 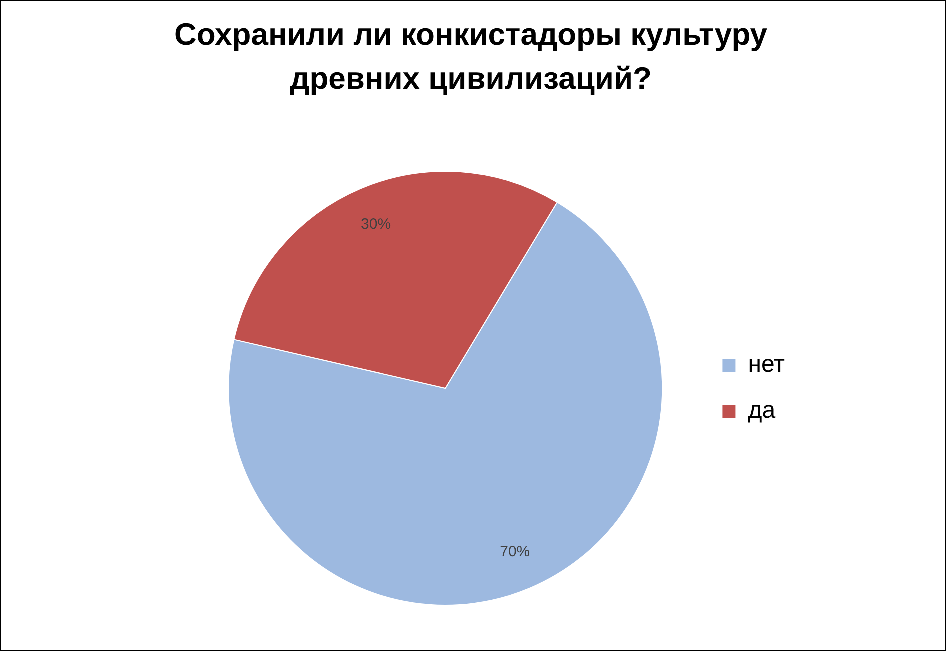 I want to click on chart-title: Сохранили ли конкистадоры культуру древних цивилизаций?, so click(x=471, y=57).